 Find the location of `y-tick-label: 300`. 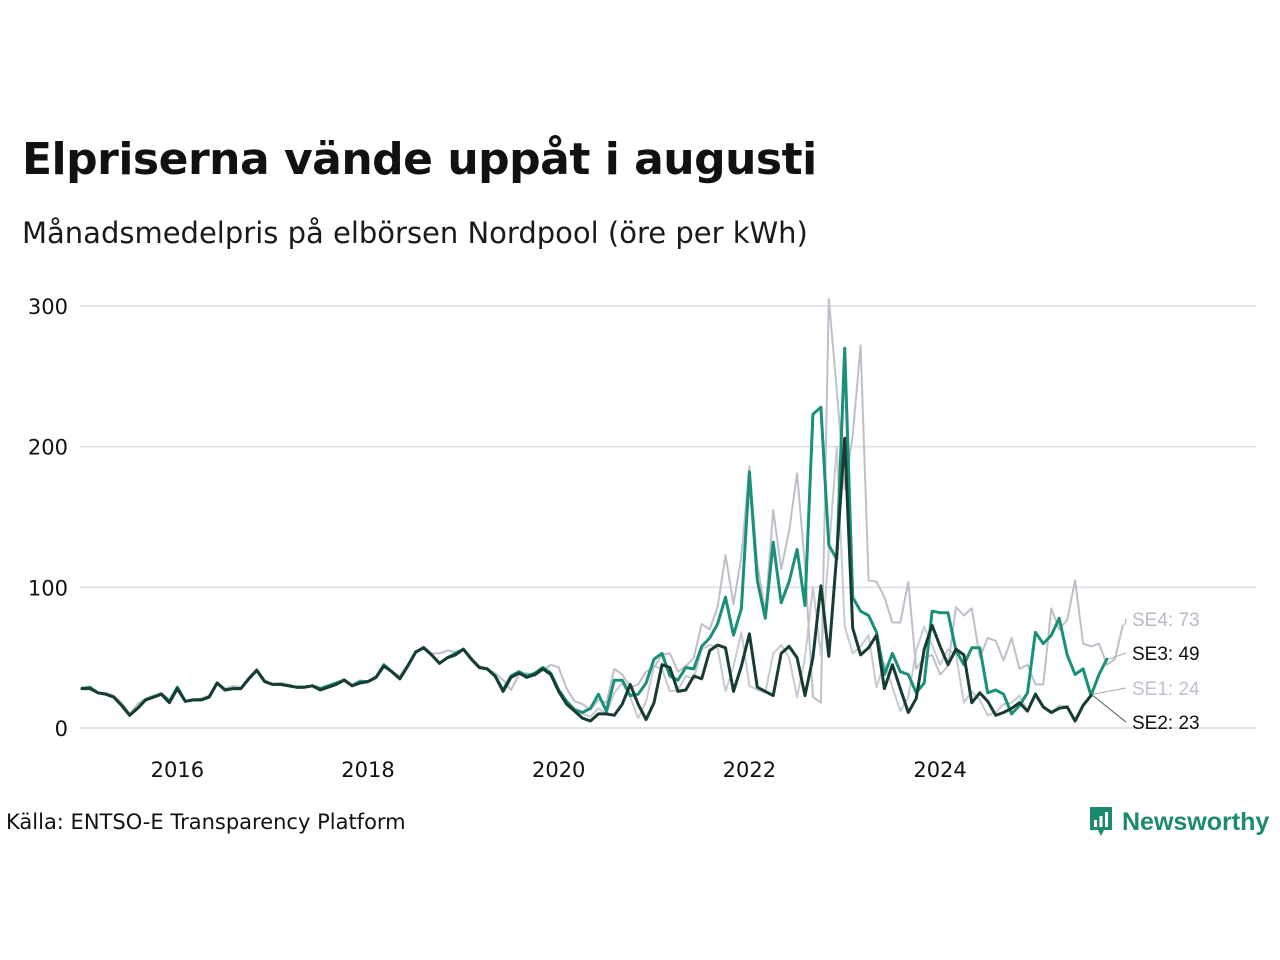

y-tick-label: 300 is located at coordinates (48, 307).